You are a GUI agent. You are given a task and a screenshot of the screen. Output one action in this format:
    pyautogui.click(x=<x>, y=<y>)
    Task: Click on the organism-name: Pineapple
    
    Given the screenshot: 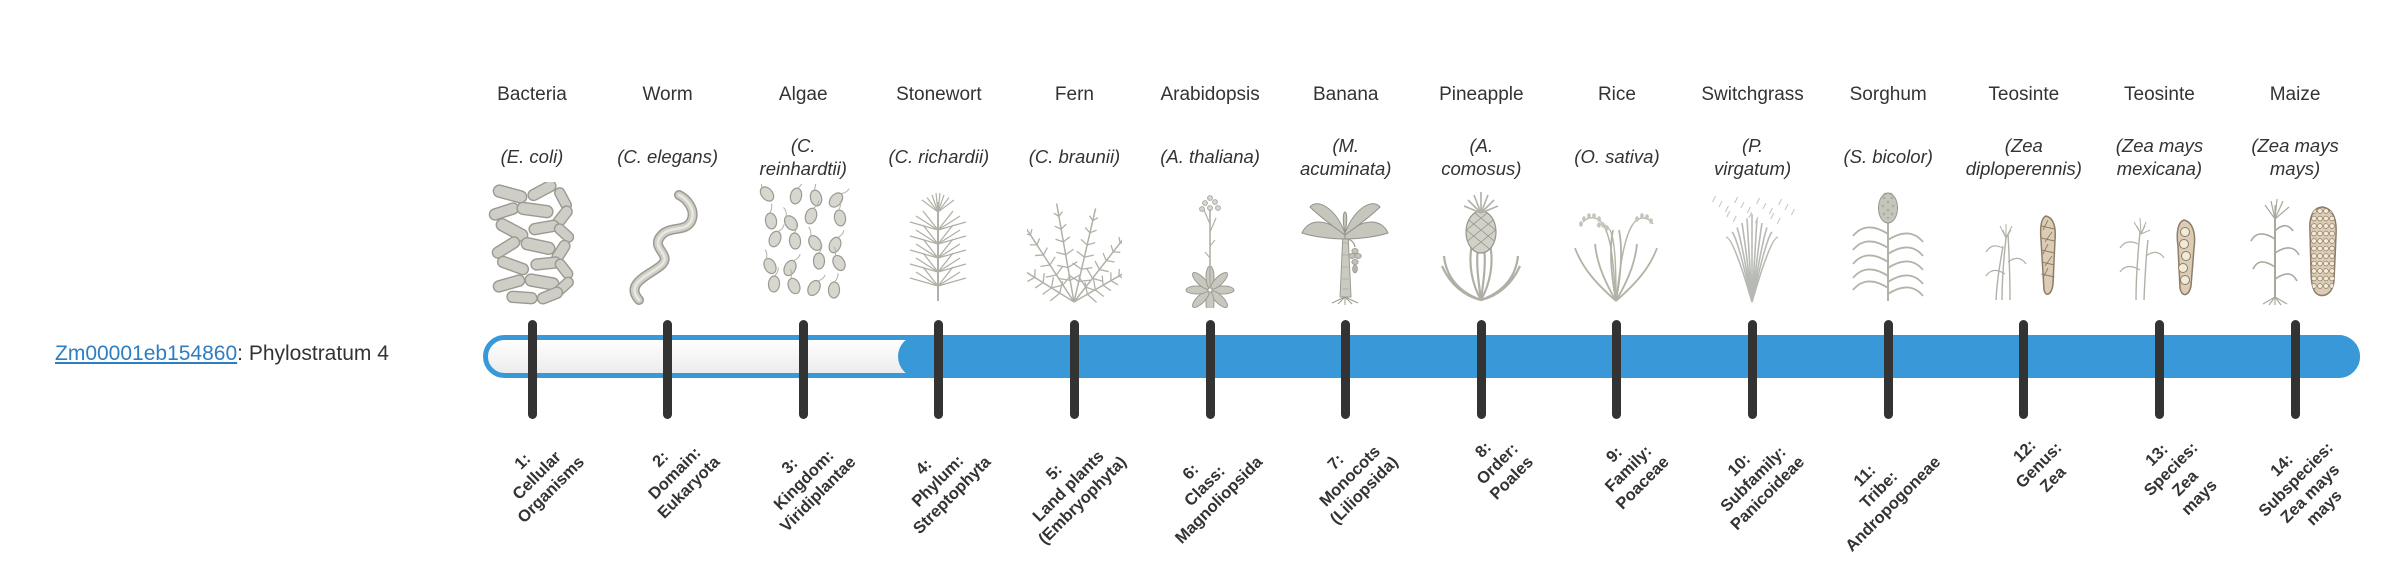 What is the action you would take?
    pyautogui.click(x=1481, y=94)
    